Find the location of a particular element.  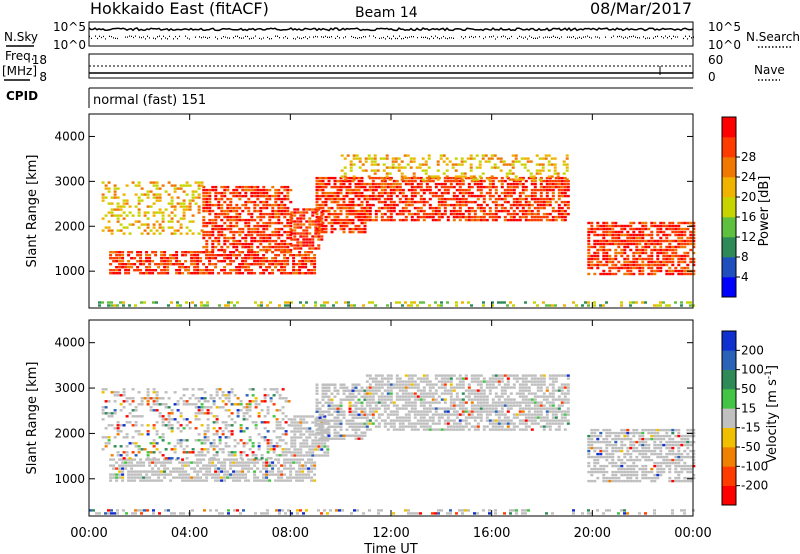

power-colorbar-label: Power [dB] is located at coordinates (764, 211).